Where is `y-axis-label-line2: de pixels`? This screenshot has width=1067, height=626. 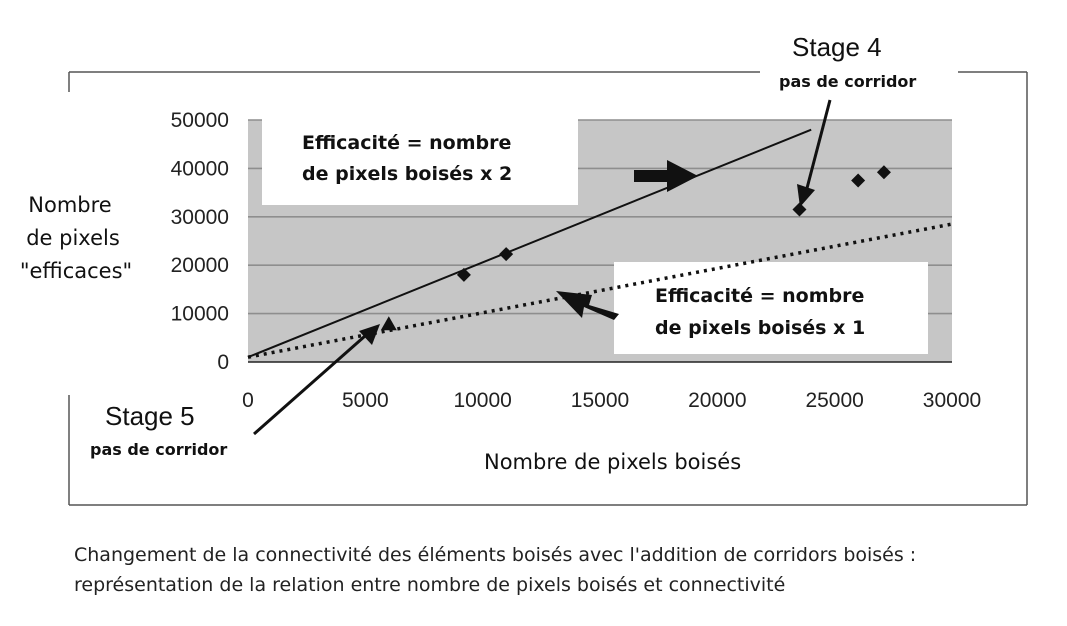 y-axis-label-line2: de pixels is located at coordinates (73, 238).